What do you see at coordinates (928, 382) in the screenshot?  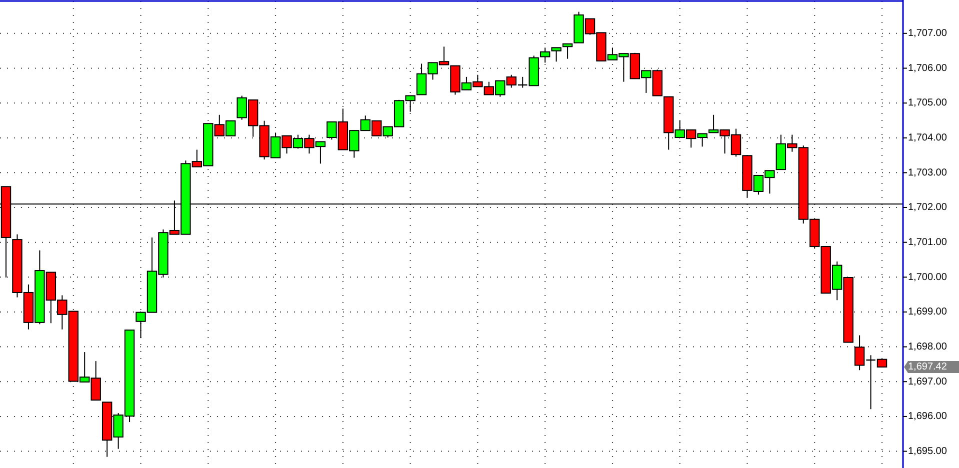 I see `y-tick-label: 1,697.00` at bounding box center [928, 382].